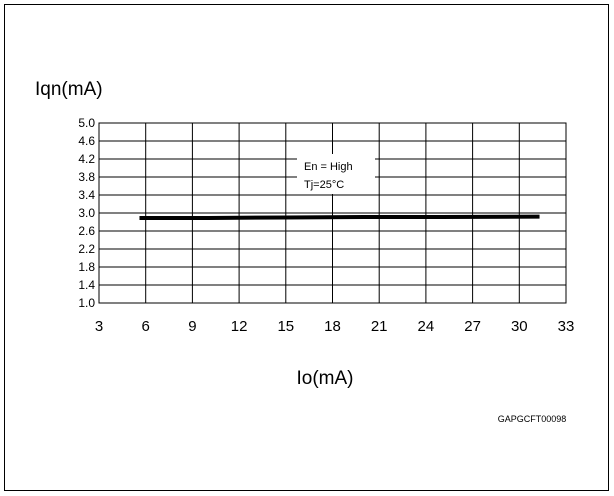 The width and height of the screenshot is (614, 496). What do you see at coordinates (69, 89) in the screenshot?
I see `y-axis-title: Iqn(mA)` at bounding box center [69, 89].